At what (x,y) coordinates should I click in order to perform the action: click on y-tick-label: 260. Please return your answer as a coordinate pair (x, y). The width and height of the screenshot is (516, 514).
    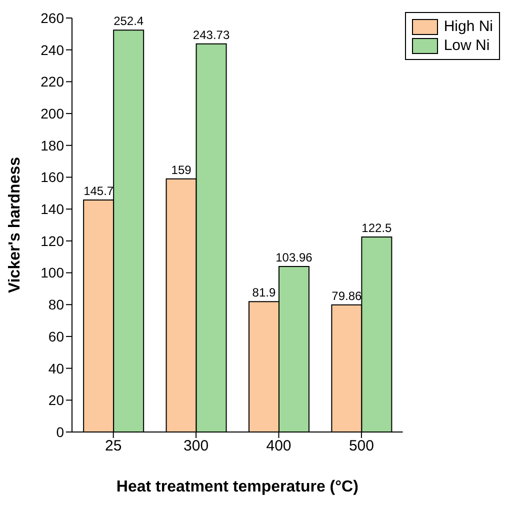
    Looking at the image, I should click on (52, 18).